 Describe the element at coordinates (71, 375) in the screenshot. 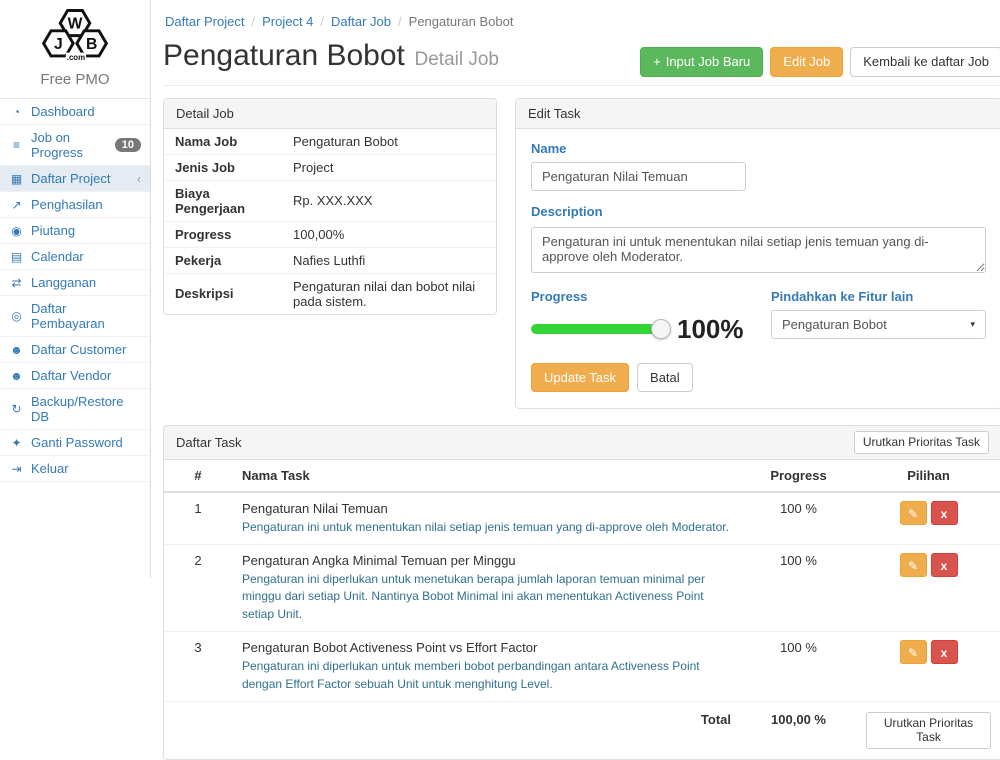

I see `sidebar-item-label: Daftar Vendor` at that location.